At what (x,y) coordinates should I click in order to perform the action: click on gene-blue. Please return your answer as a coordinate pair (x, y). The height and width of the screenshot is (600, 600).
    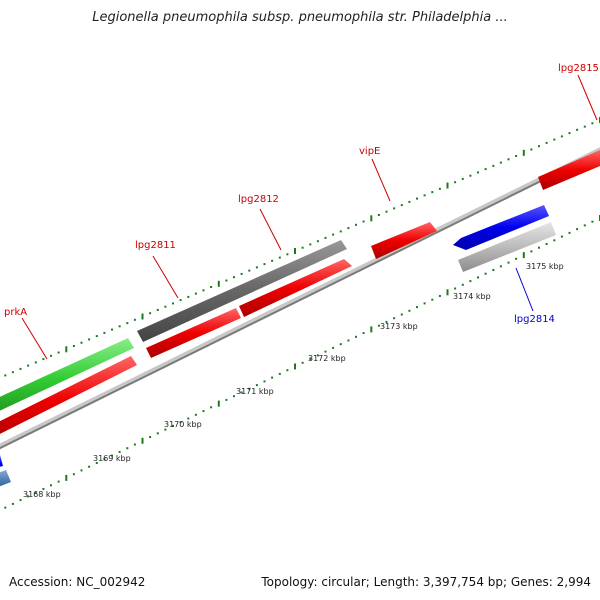
    Looking at the image, I should click on (501, 227).